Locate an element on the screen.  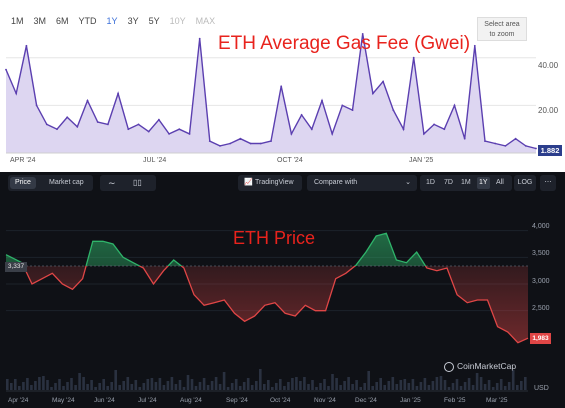
range-1y-button-price: 1Y is located at coordinates (483, 183).